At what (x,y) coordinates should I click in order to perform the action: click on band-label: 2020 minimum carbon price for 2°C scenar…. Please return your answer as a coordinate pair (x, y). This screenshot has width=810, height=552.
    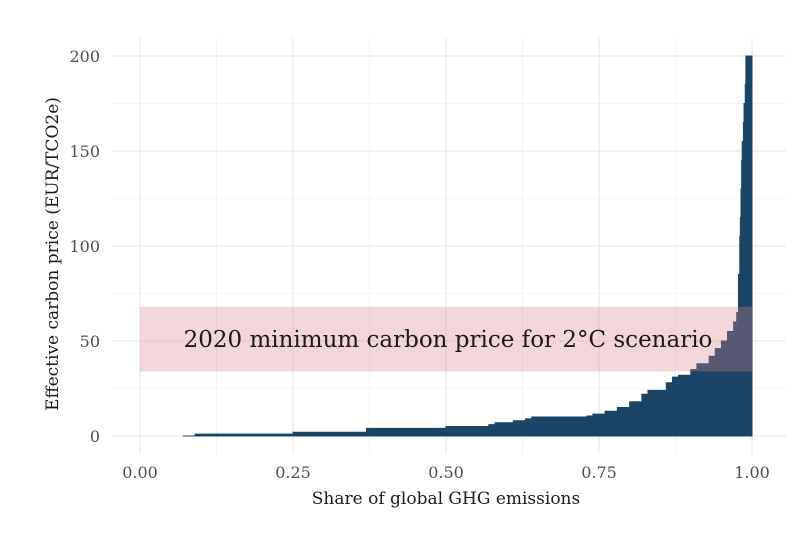
    Looking at the image, I should click on (448, 340).